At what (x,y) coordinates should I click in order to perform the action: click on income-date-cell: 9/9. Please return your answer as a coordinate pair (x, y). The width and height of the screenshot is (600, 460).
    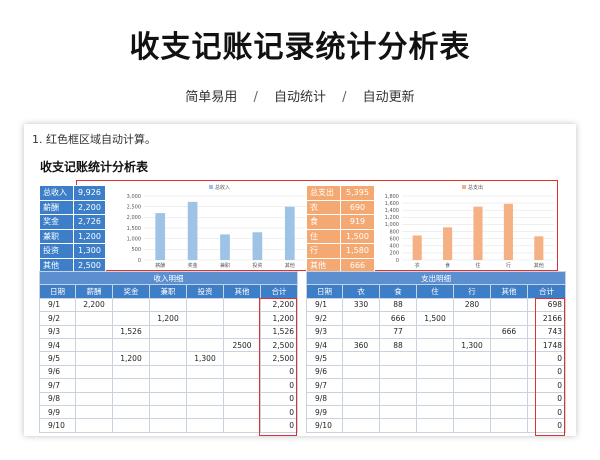
    Looking at the image, I should click on (57, 412).